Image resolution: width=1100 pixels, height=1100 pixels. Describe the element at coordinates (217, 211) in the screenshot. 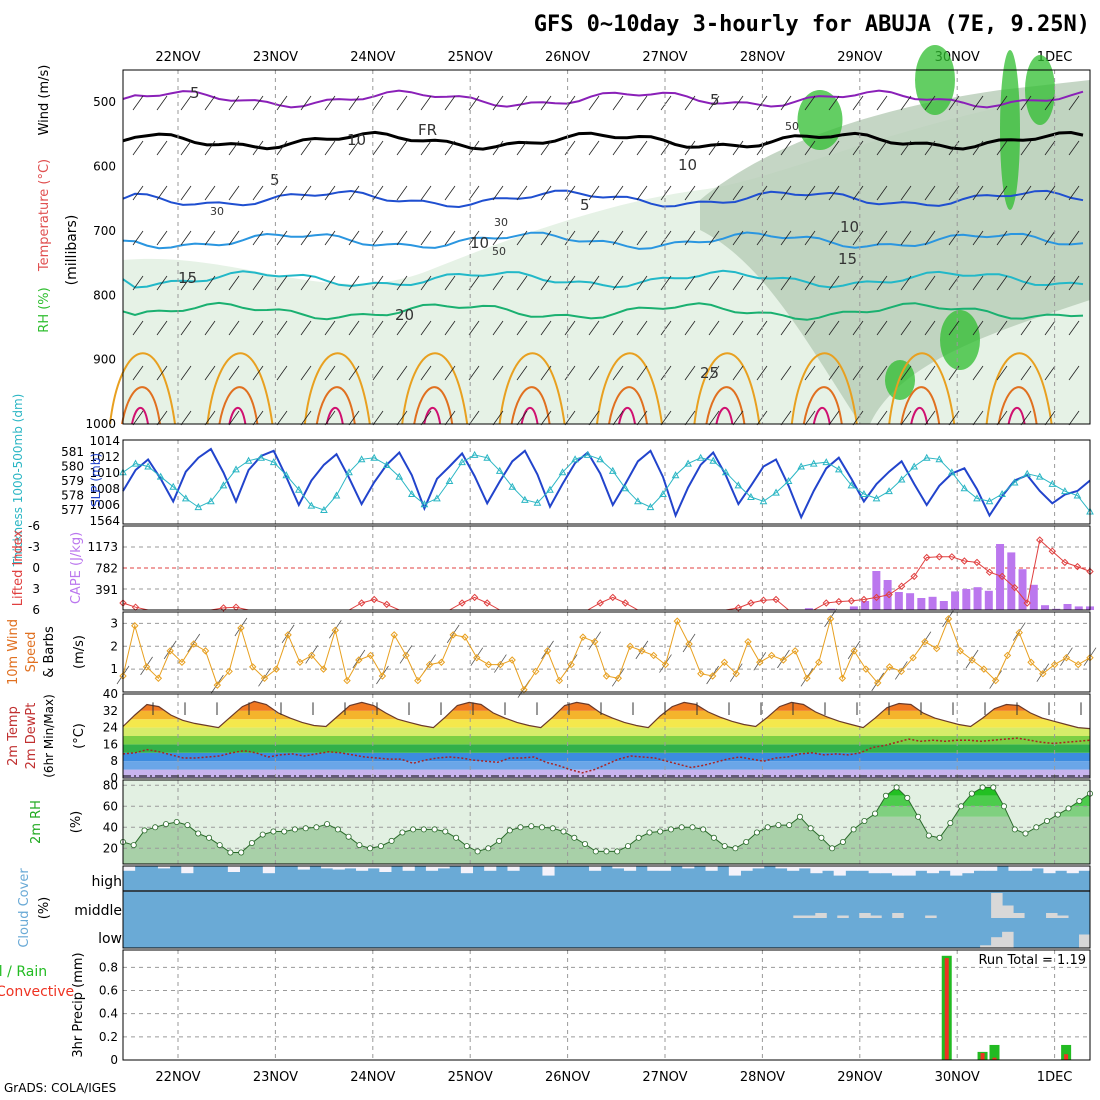

I see `contour-label: 30` at that location.